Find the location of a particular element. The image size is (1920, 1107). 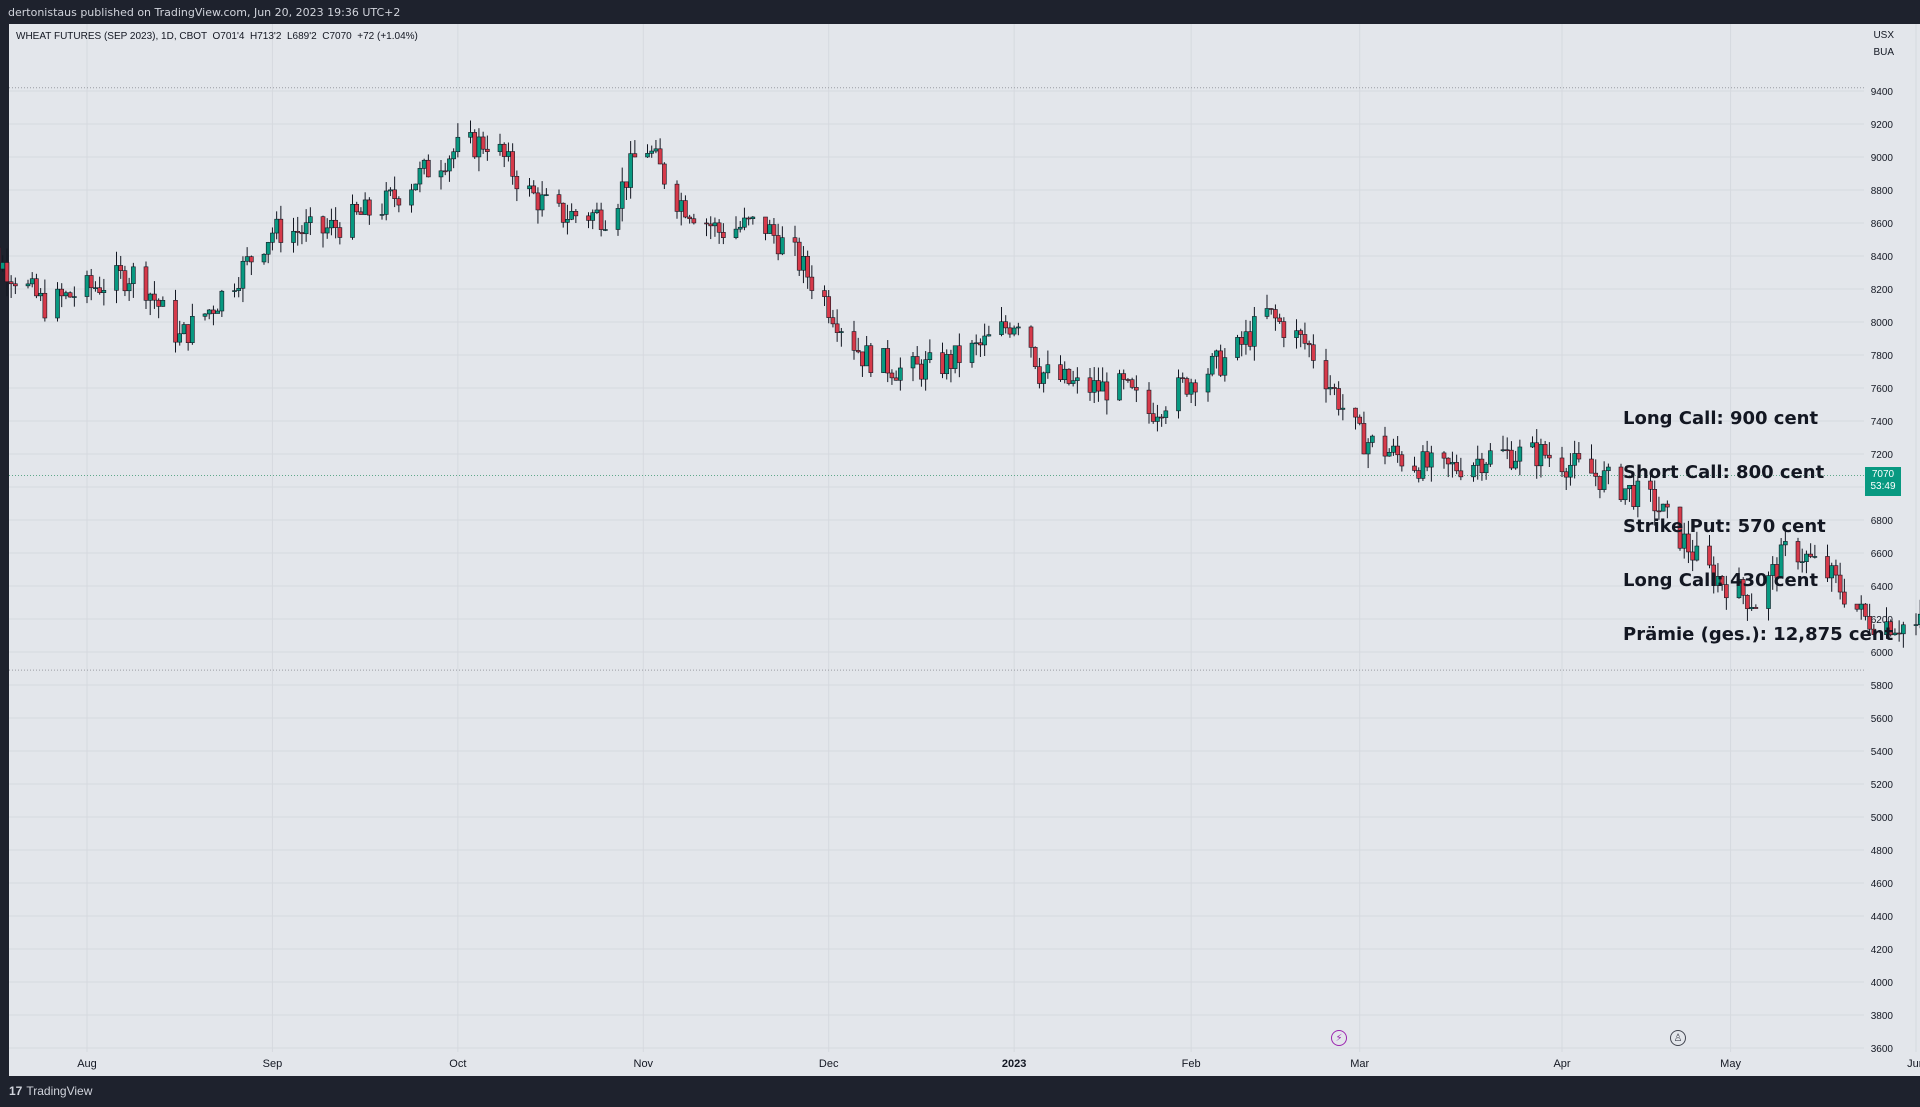

y-tick-label: 6000 is located at coordinates (1882, 653).